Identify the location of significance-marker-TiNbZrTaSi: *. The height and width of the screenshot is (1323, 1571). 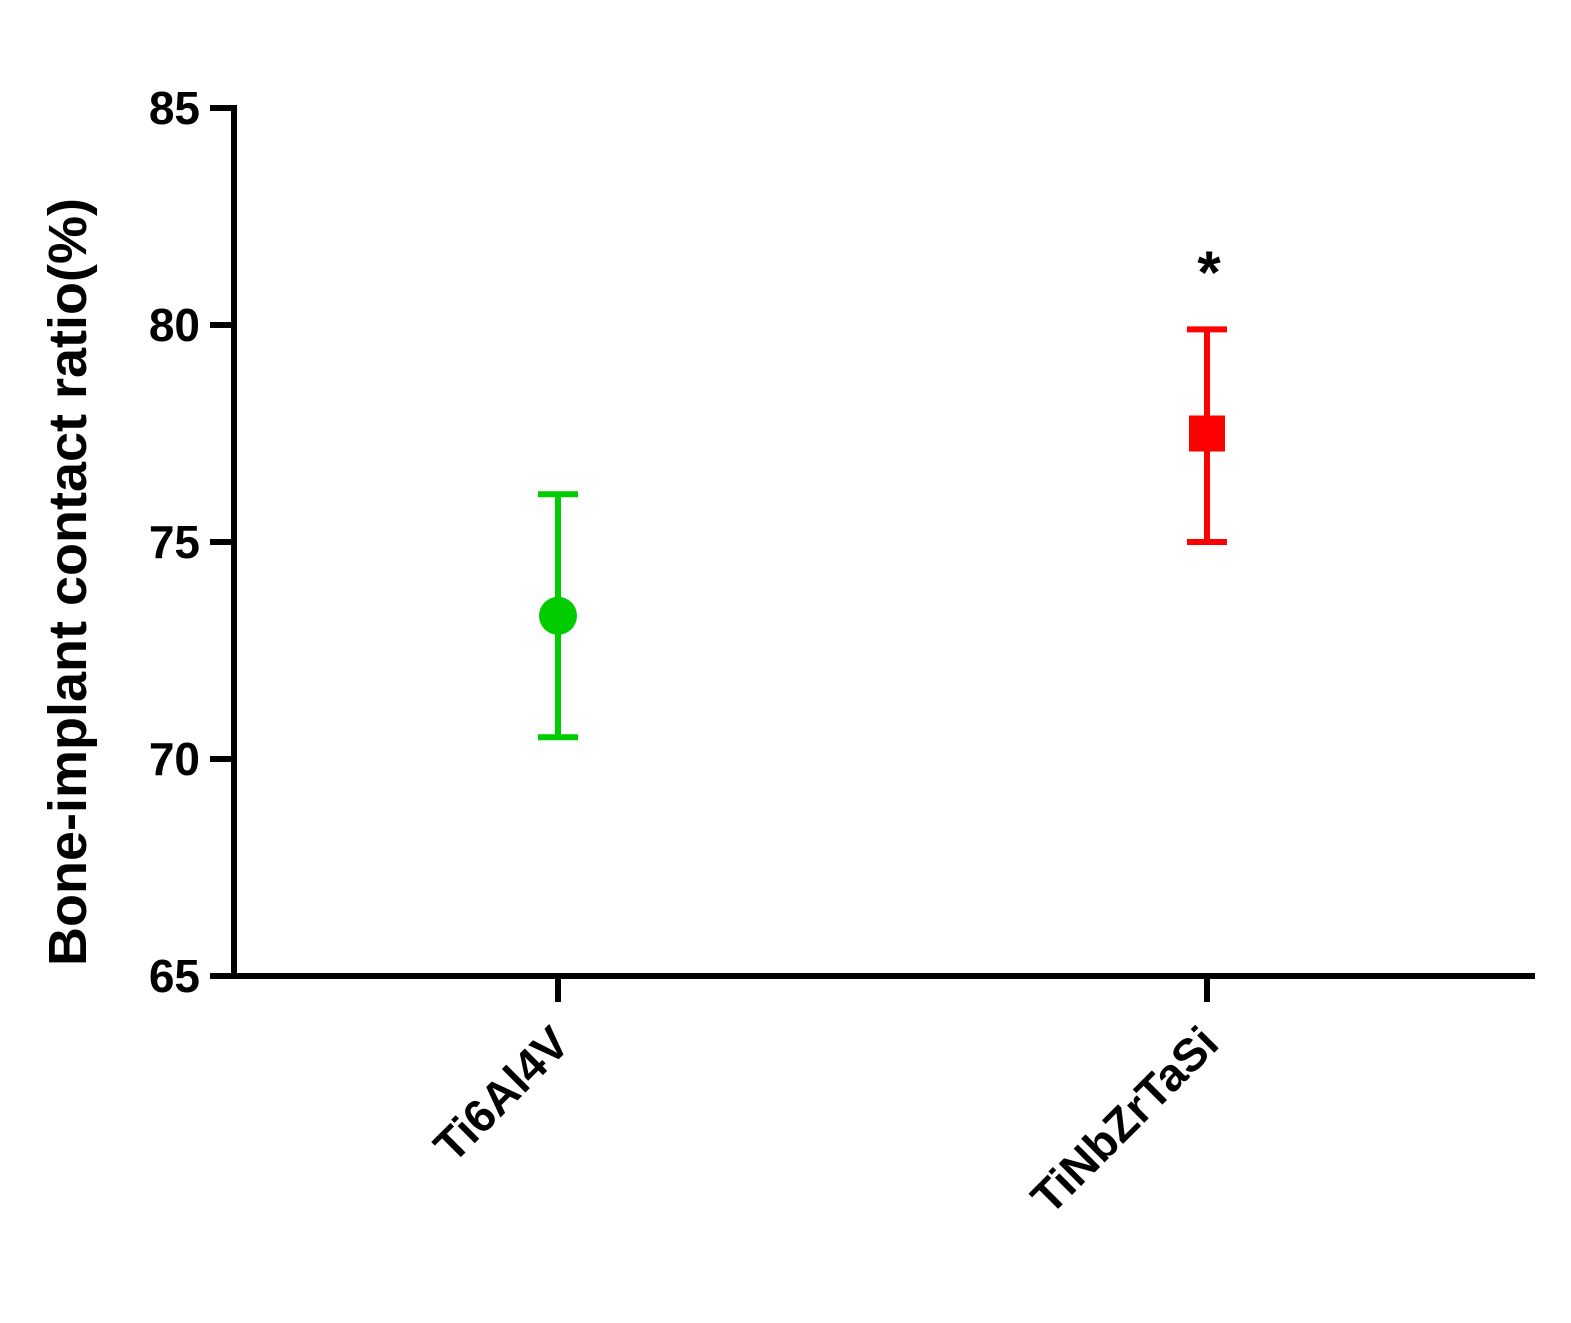
(1209, 272).